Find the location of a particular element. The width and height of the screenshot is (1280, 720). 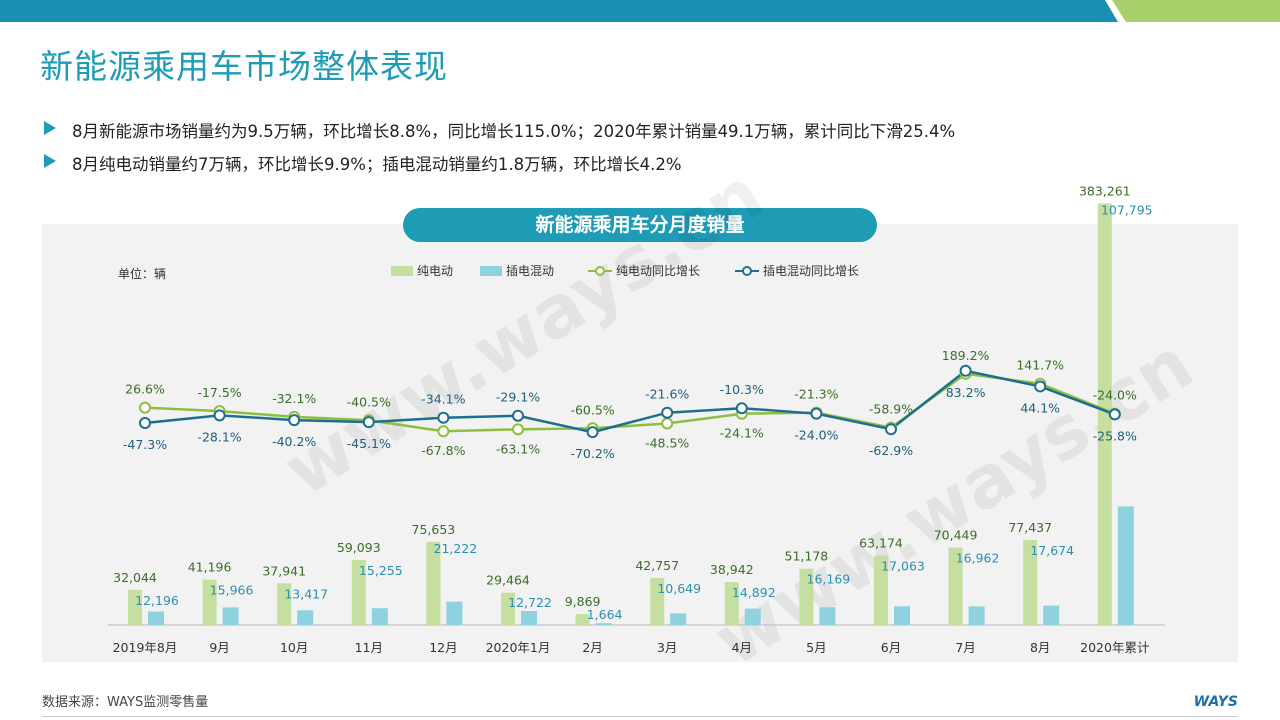

data-label-bev-growth: -67.8% is located at coordinates (443, 450).